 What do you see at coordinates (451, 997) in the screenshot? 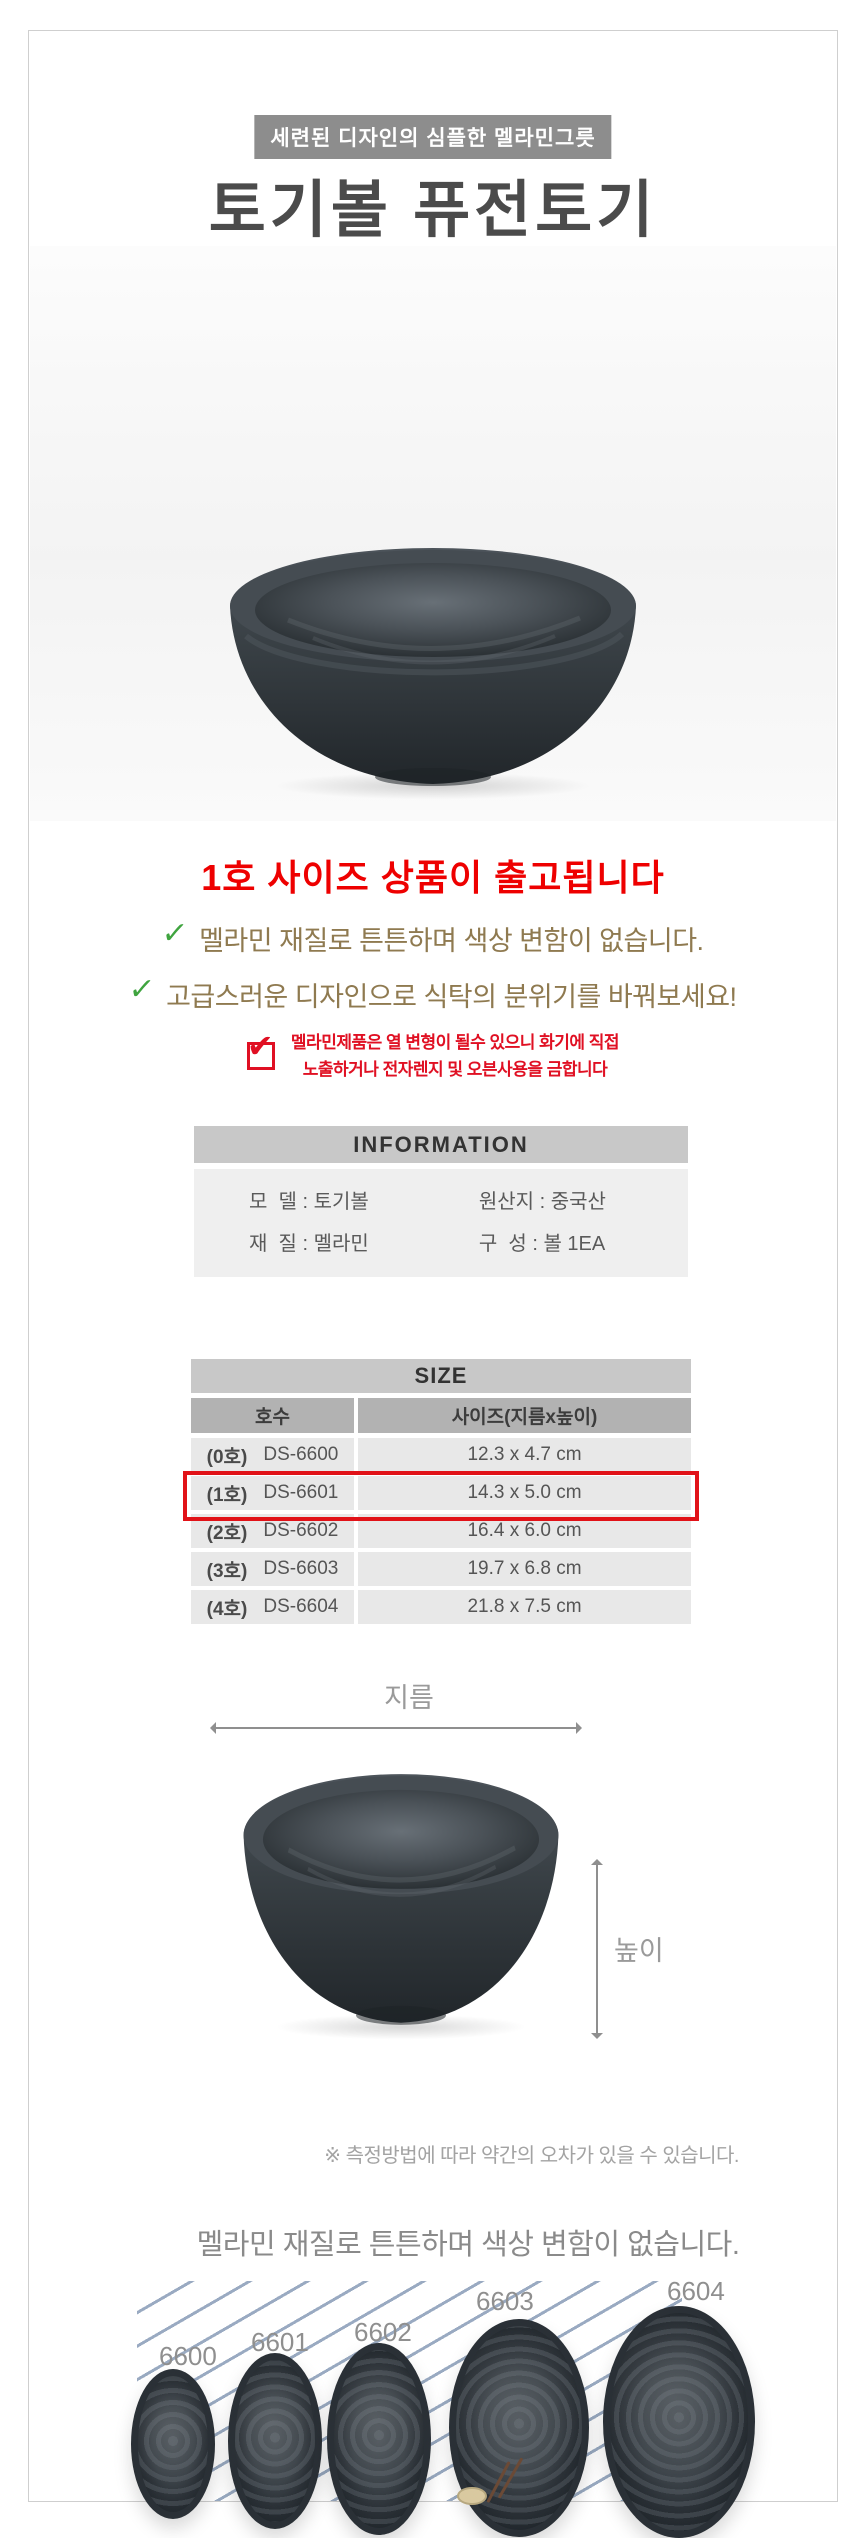
I see `feature-text: 고급스러운 디자인으로 식탁의 분위기를 바꿔보세요!` at bounding box center [451, 997].